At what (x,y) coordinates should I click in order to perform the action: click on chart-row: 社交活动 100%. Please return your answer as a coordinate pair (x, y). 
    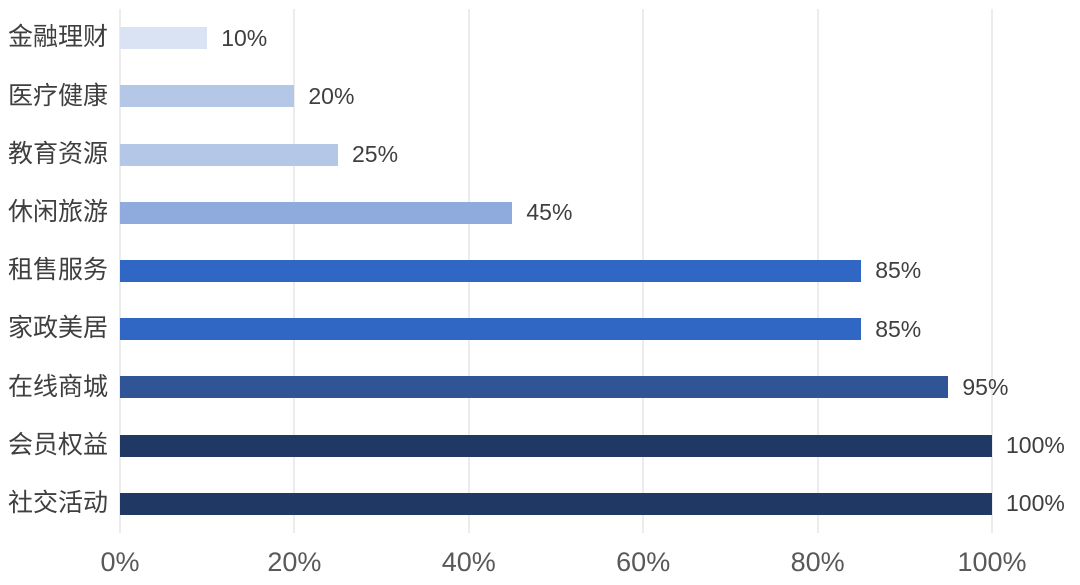
    Looking at the image, I should click on (536, 504).